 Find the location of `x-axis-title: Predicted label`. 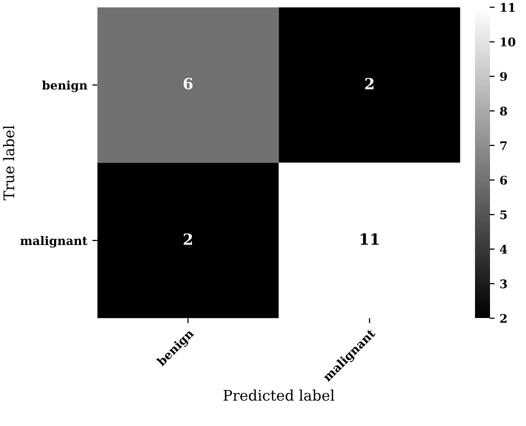

x-axis-title: Predicted label is located at coordinates (279, 395).